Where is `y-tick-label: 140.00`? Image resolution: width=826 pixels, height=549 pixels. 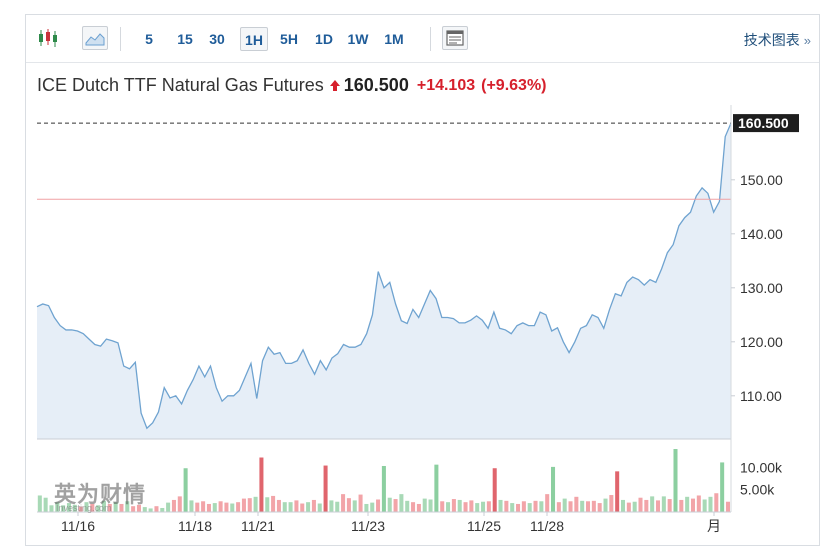 y-tick-label: 140.00 is located at coordinates (761, 234).